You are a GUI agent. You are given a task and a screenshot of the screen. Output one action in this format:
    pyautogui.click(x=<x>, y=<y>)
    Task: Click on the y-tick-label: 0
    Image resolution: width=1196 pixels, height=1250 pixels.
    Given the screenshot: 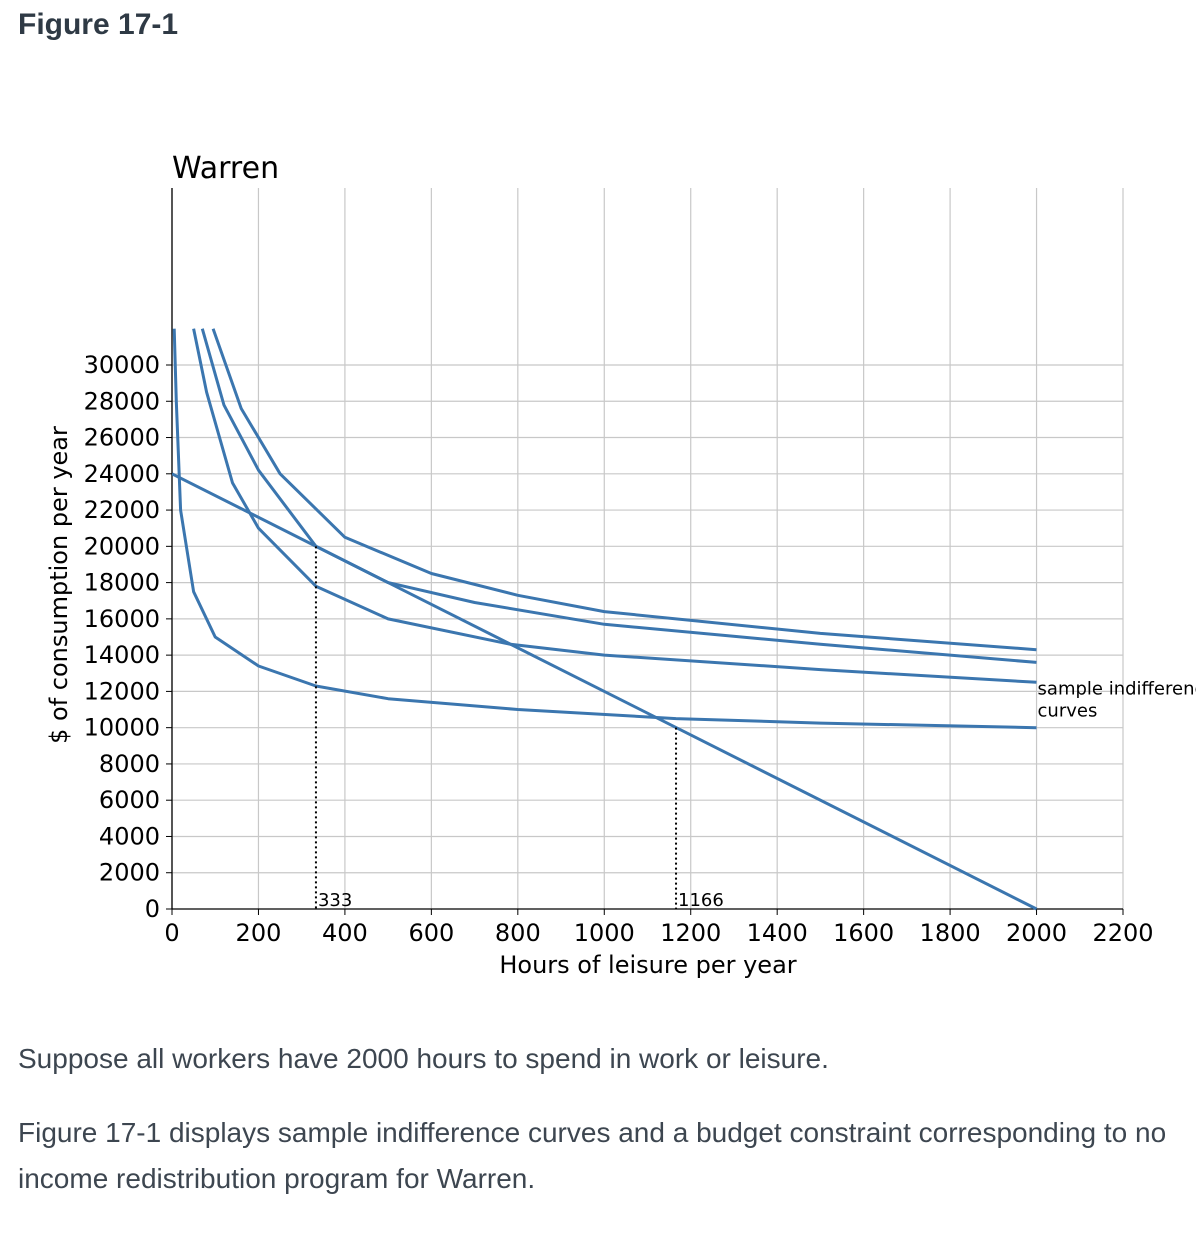 What is the action you would take?
    pyautogui.click(x=152, y=909)
    